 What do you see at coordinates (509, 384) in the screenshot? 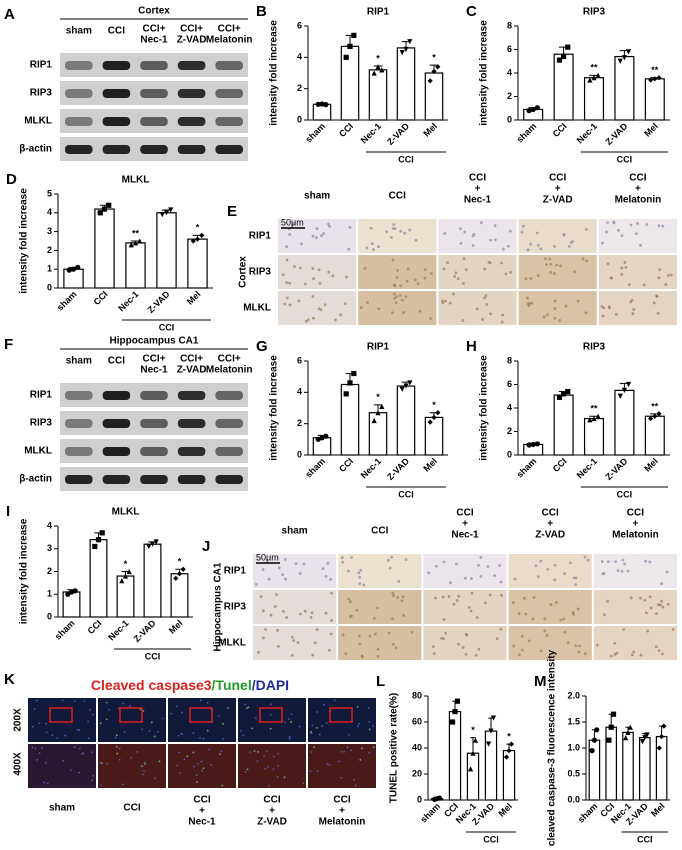
I see `y-tick-label: 6` at bounding box center [509, 384].